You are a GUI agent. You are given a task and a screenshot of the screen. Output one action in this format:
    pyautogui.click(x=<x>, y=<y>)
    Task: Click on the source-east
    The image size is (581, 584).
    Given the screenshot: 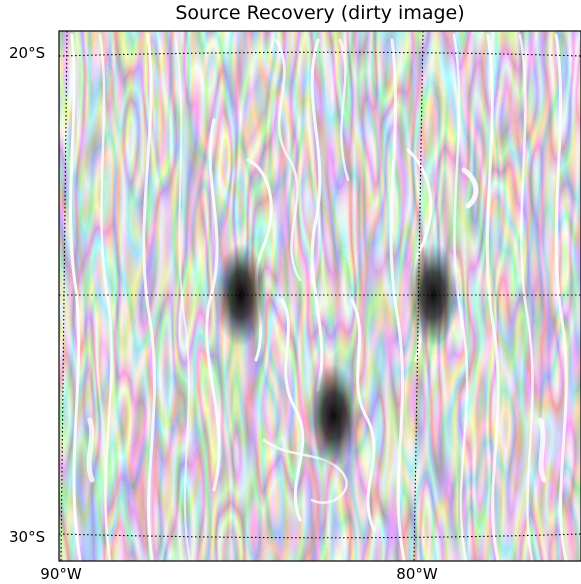 What is the action you would take?
    pyautogui.click(x=433, y=295)
    